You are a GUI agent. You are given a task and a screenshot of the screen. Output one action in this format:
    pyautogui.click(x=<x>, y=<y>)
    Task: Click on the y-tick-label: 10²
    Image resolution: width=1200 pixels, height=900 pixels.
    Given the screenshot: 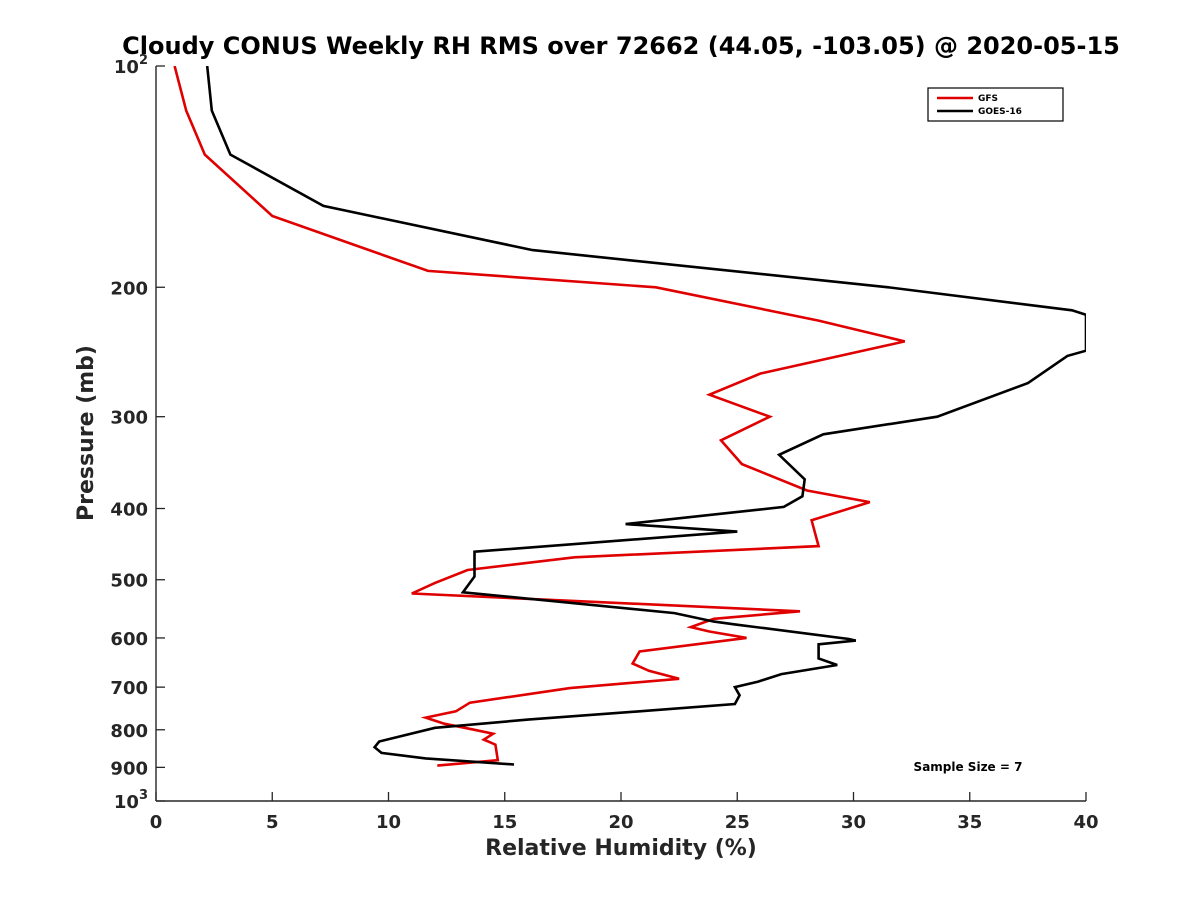 What is the action you would take?
    pyautogui.click(x=131, y=65)
    